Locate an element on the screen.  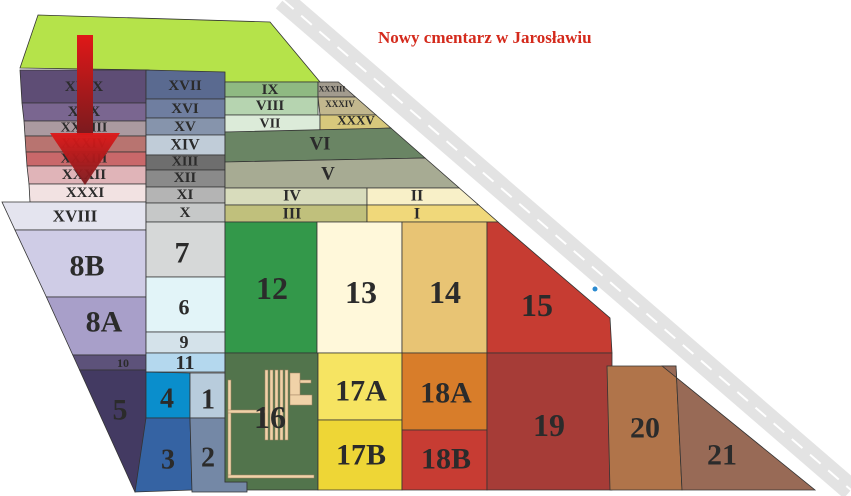
parcel-label: 17B is located at coordinates (361, 455).